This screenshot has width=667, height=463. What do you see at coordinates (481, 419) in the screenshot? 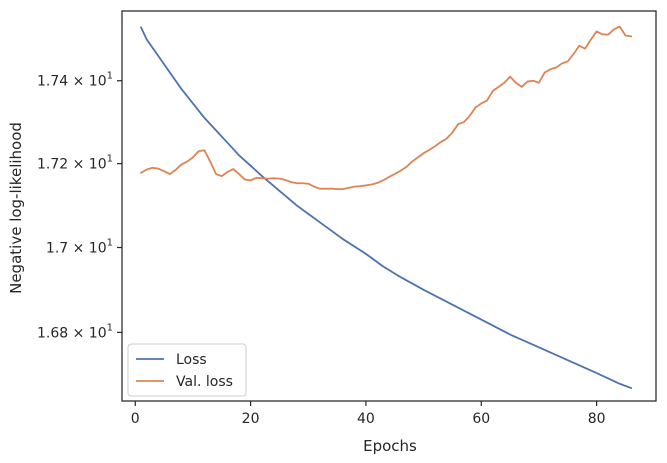
I see `x-tick-label: 60` at bounding box center [481, 419].